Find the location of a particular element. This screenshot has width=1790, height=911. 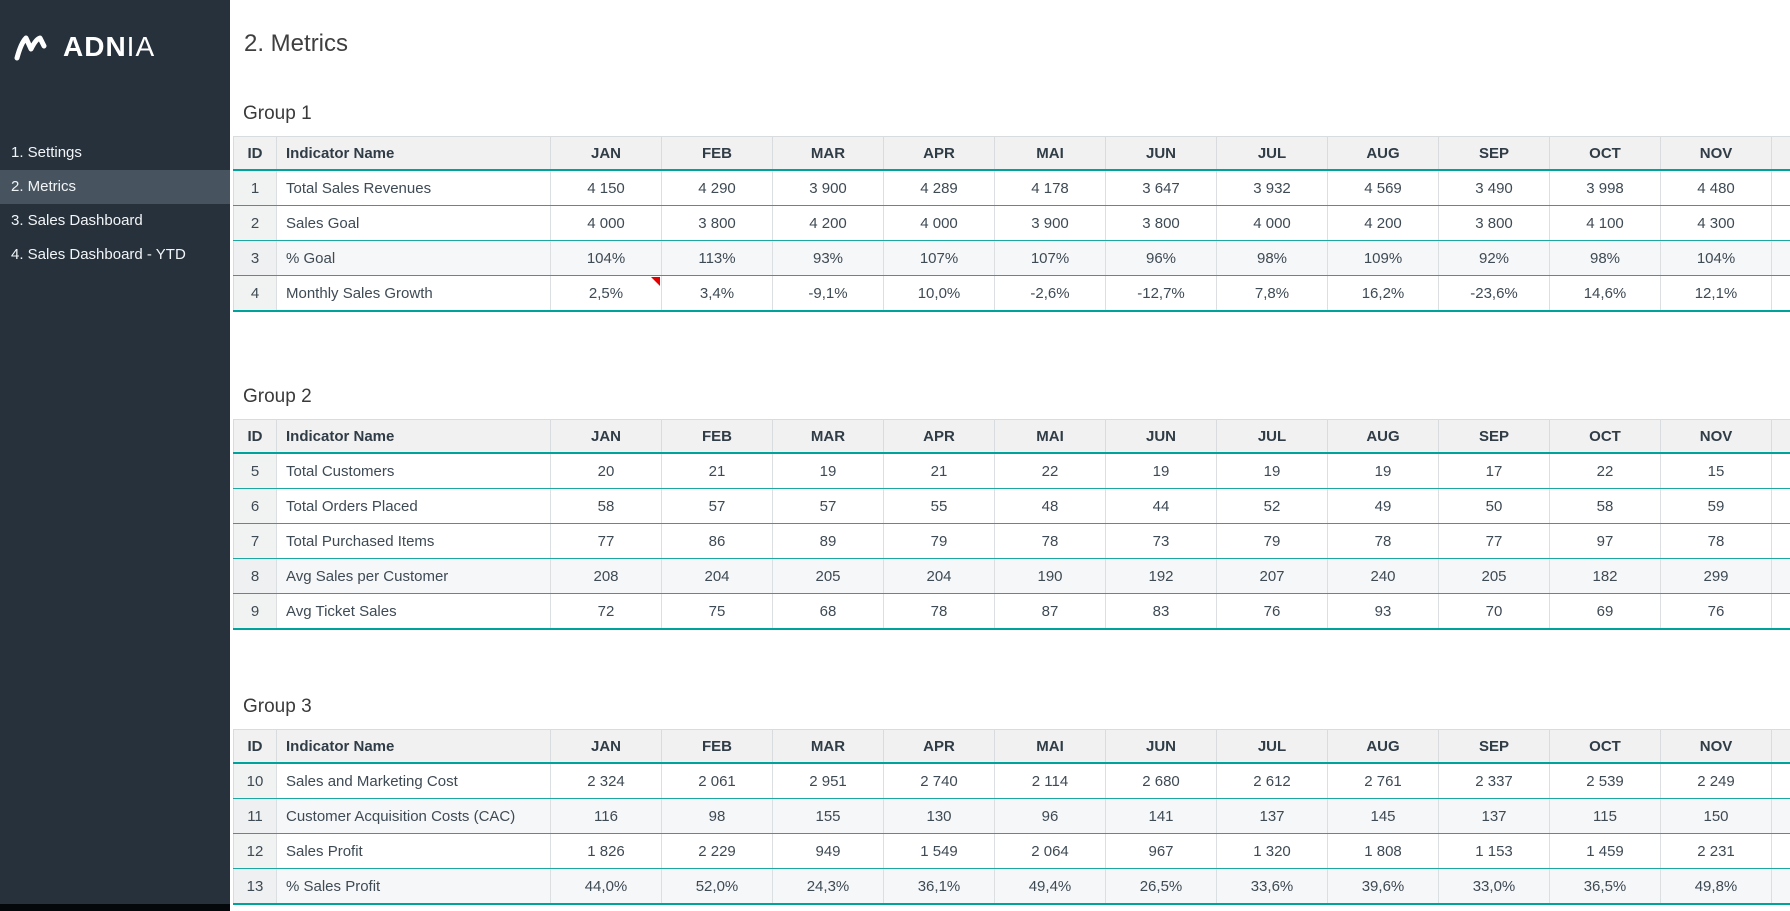

value-cell-feb: 3,4% is located at coordinates (717, 293).